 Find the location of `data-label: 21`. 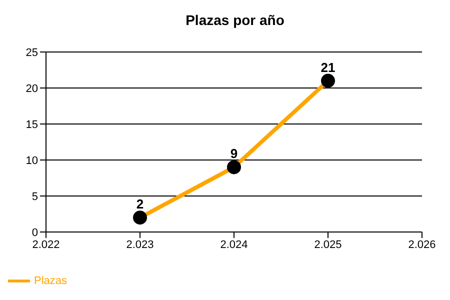

data-label: 21 is located at coordinates (328, 67).